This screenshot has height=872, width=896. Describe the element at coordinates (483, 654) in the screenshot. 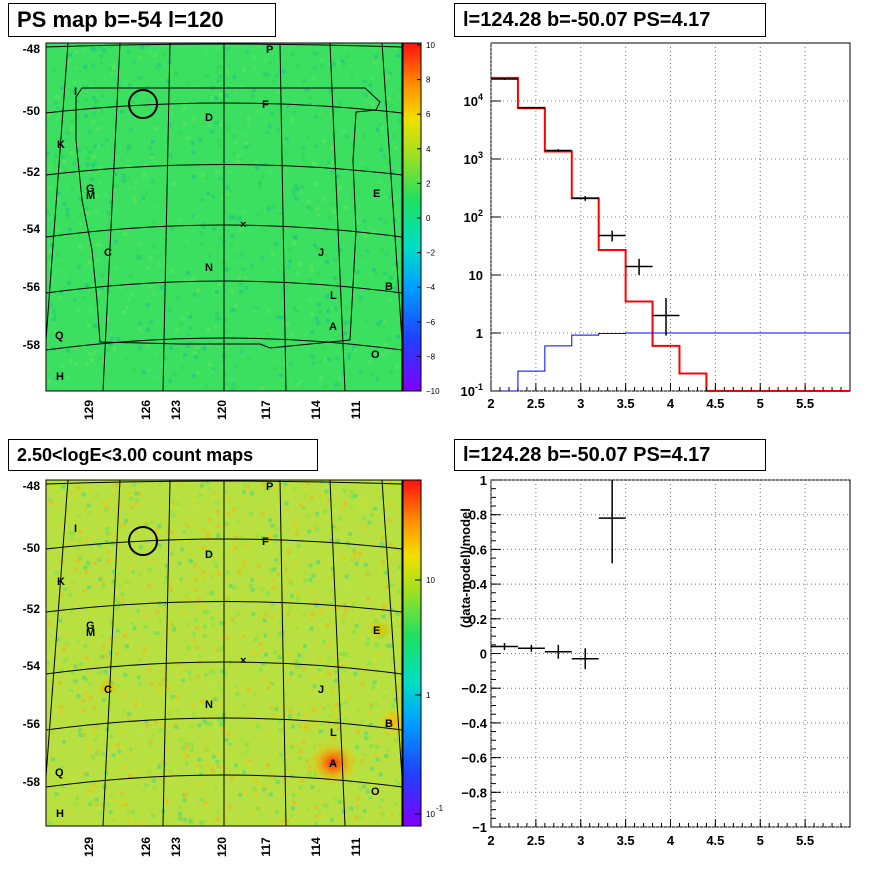

I see `y-tick-label: 0` at that location.